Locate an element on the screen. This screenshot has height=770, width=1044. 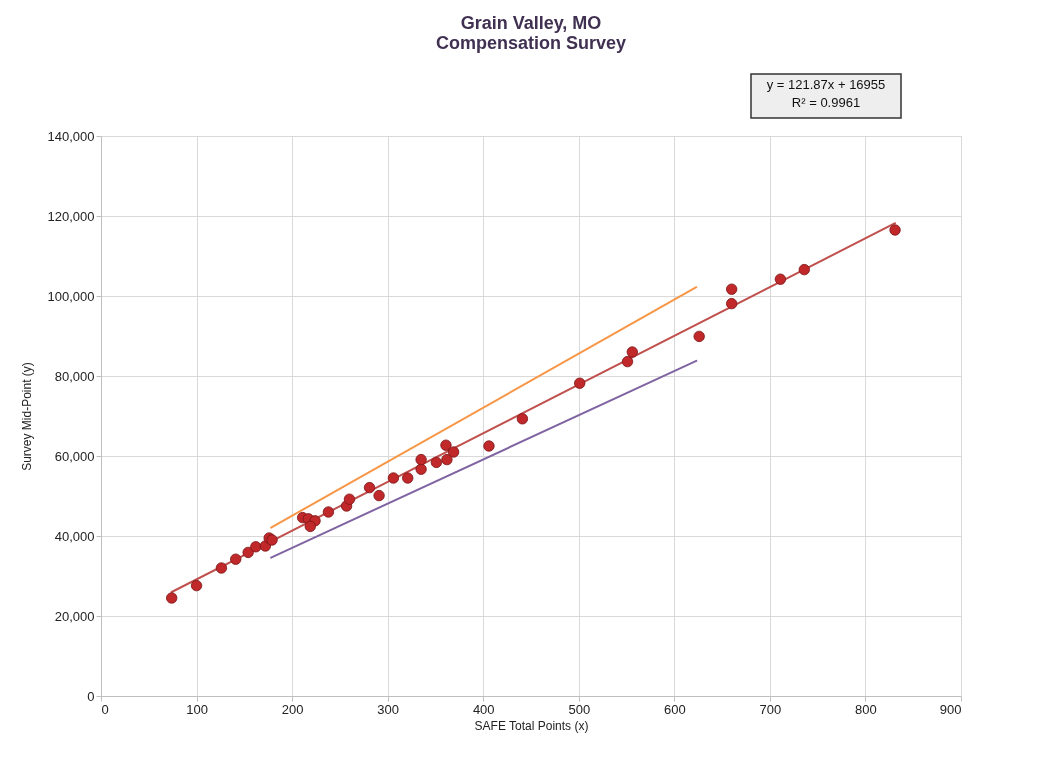
y-tick-label: 100,000 is located at coordinates (71, 296).